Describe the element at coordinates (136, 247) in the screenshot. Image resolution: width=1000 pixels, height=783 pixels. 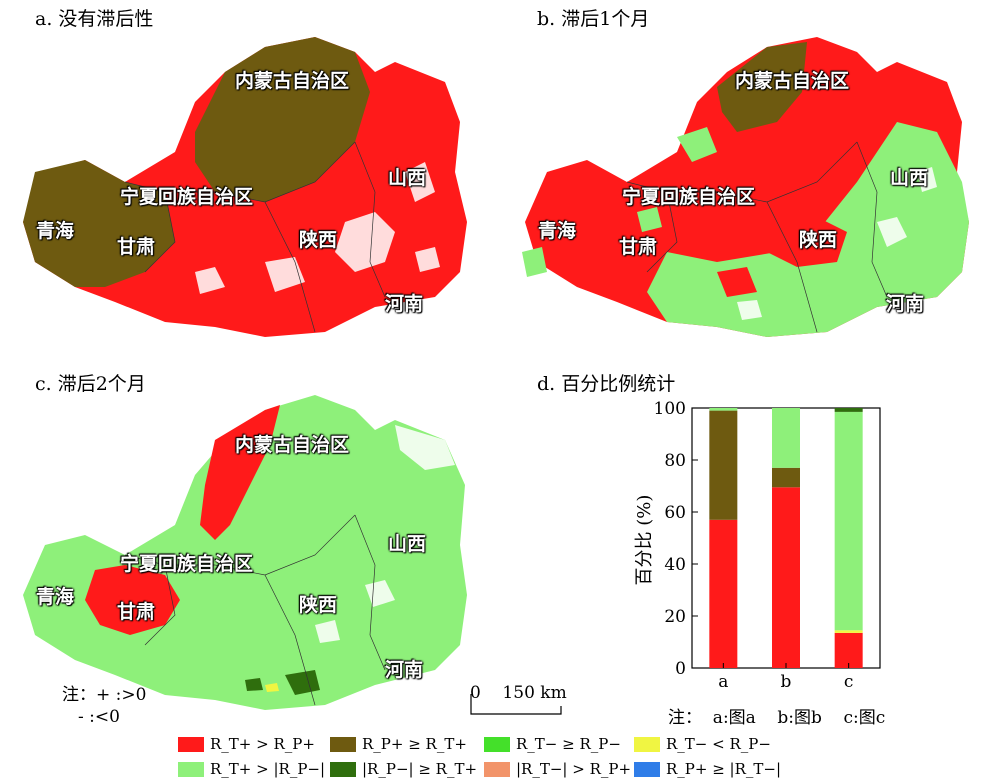
I see `map-a-label-gansu: 甘肃` at that location.